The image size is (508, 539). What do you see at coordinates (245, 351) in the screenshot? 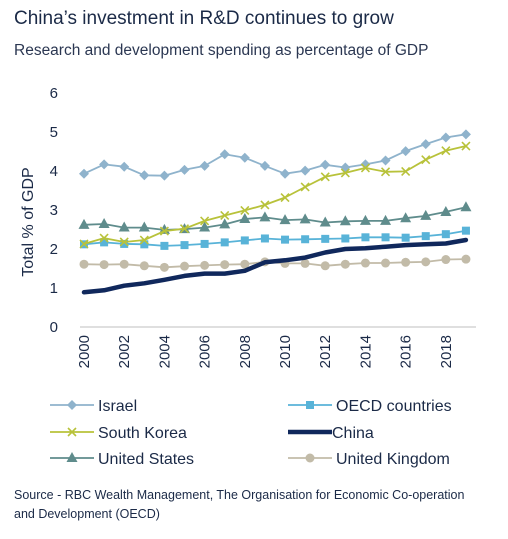
I see `x-tick-label: 2008` at bounding box center [245, 351].